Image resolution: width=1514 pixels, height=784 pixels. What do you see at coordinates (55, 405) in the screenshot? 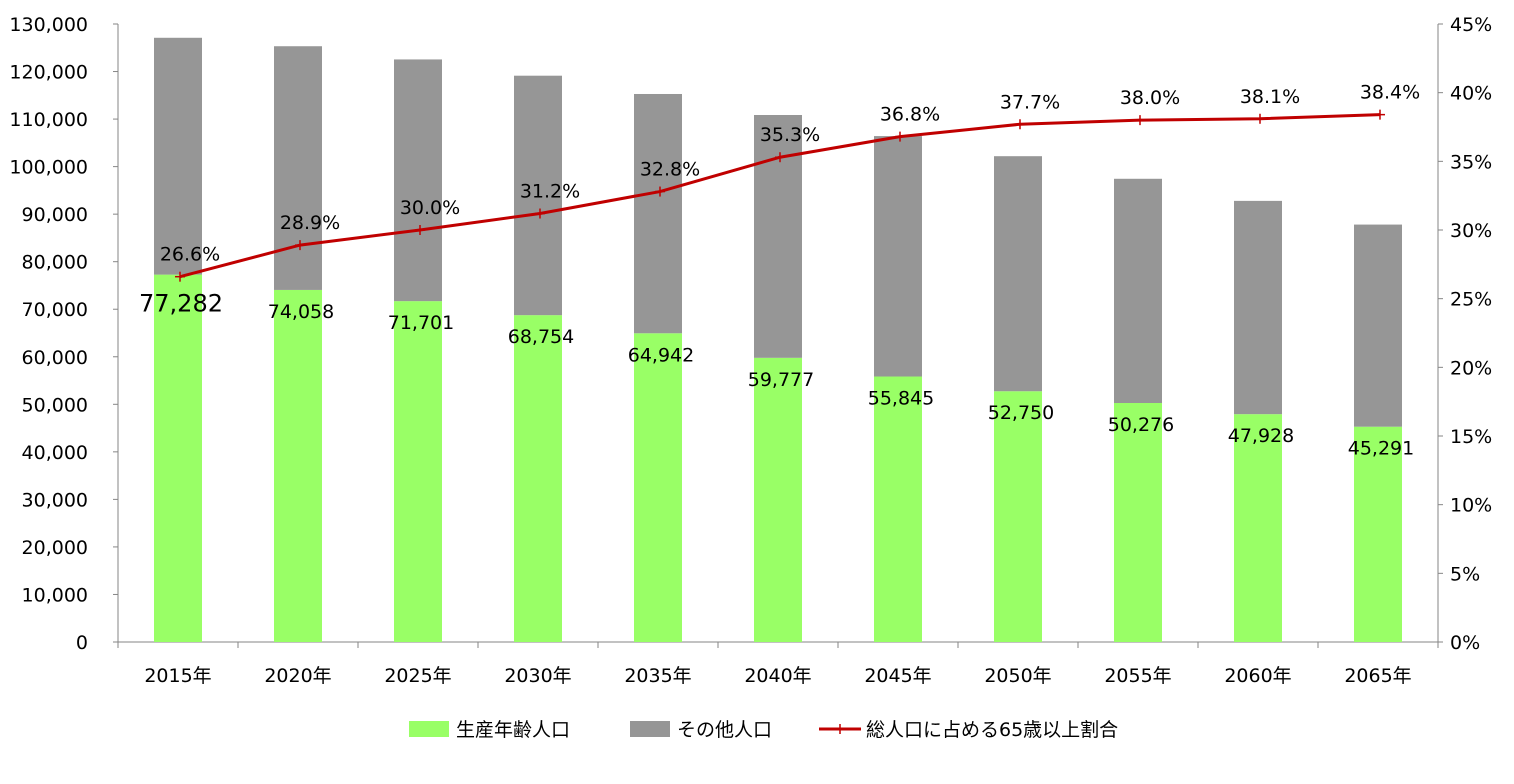
I see `y-left-tick-label: 50,000` at bounding box center [55, 405].